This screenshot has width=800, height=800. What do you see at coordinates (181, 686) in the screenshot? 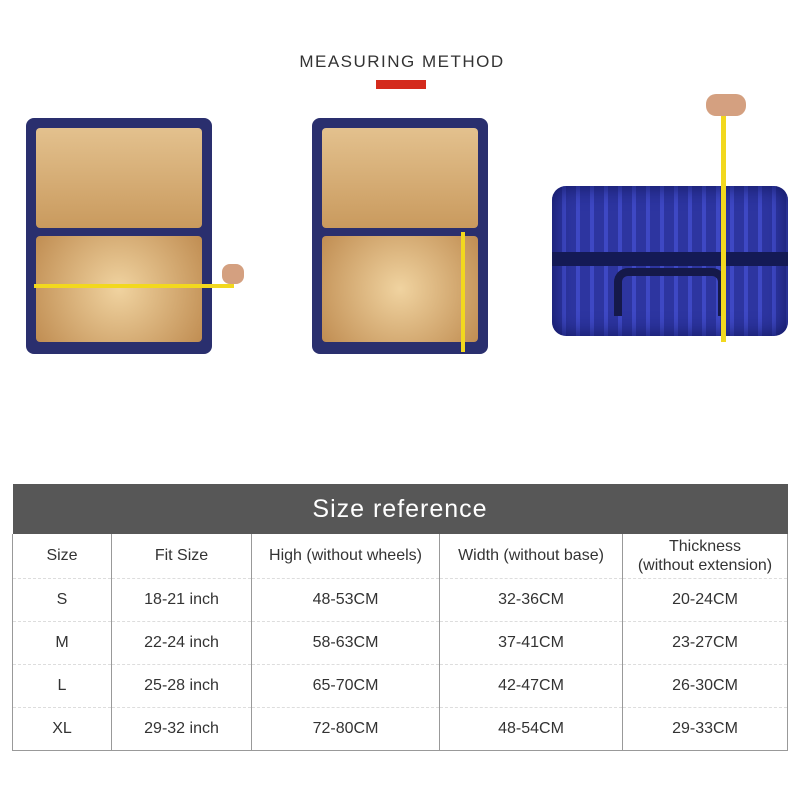
I see `cell: 25-28 inch` at bounding box center [181, 686].